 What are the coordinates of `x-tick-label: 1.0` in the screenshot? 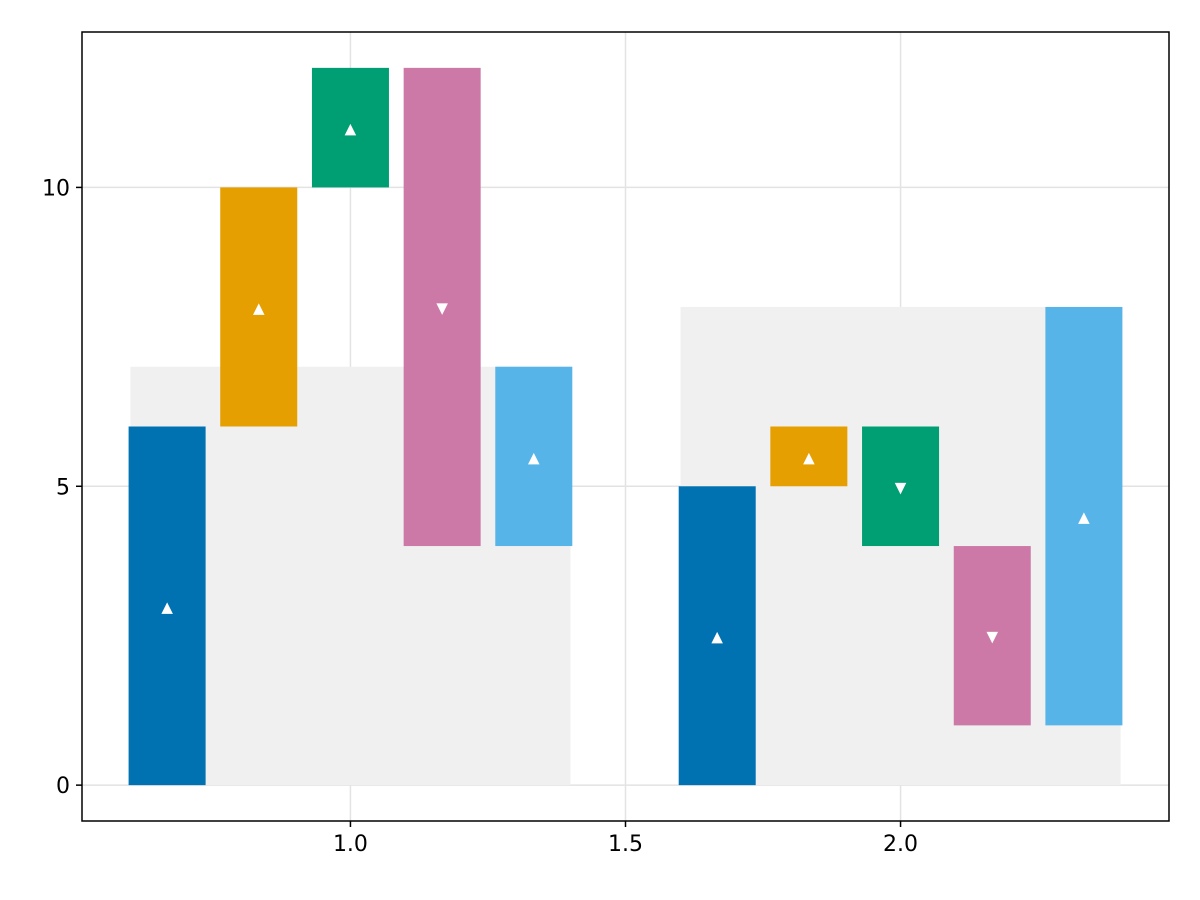 It's located at (350, 844).